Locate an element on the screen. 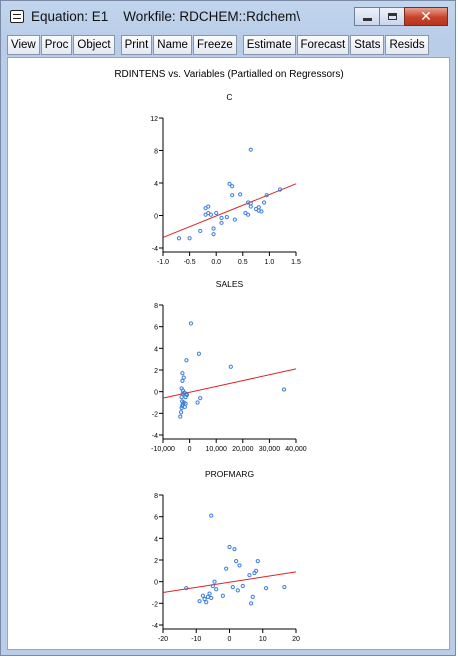  close-button: ✕ is located at coordinates (426, 16).